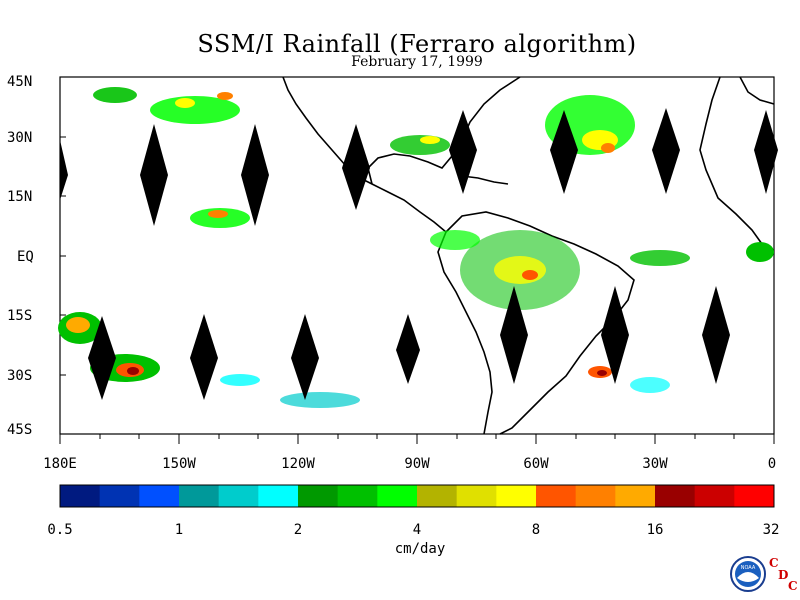 Image resolution: width=800 pixels, height=600 pixels. Describe the element at coordinates (19, 430) in the screenshot. I see `lat-label: 45S` at that location.